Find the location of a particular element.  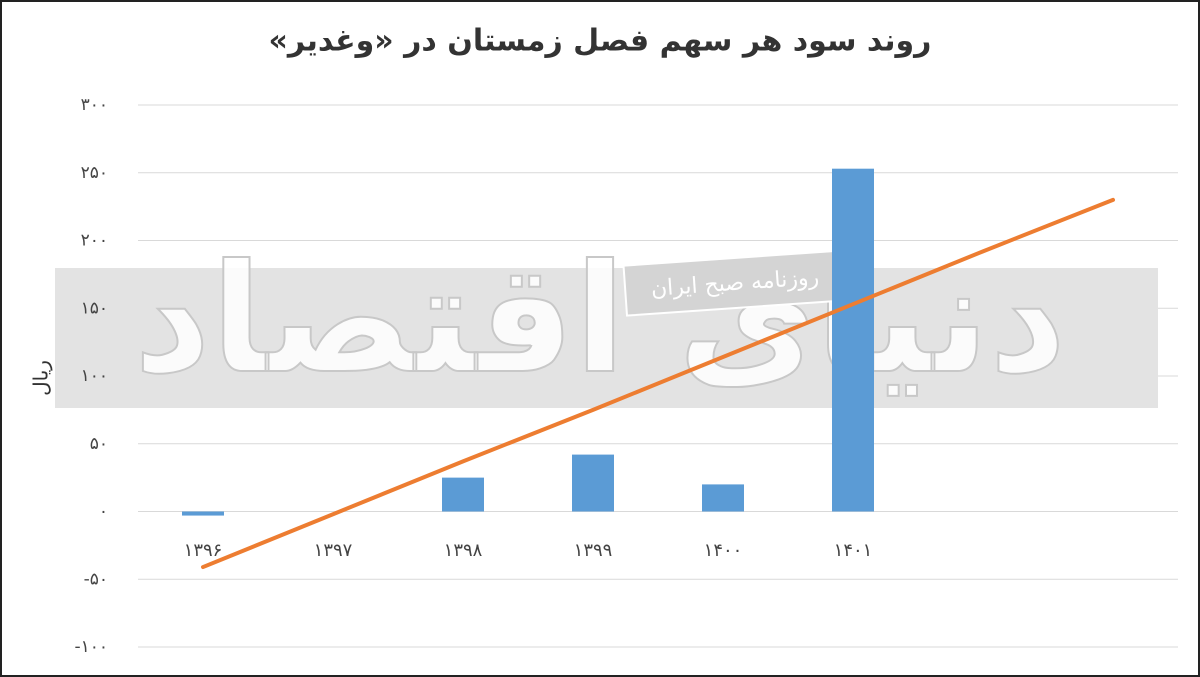

x-tick-label: ۱۳۹۸ is located at coordinates (463, 550).